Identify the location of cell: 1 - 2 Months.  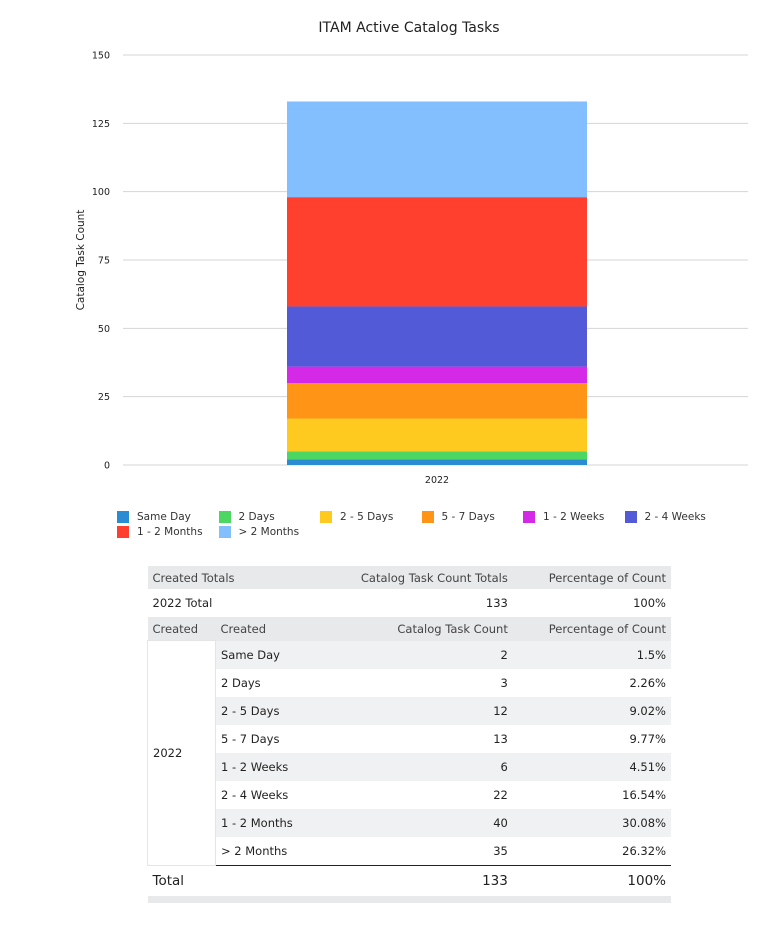
(266, 822).